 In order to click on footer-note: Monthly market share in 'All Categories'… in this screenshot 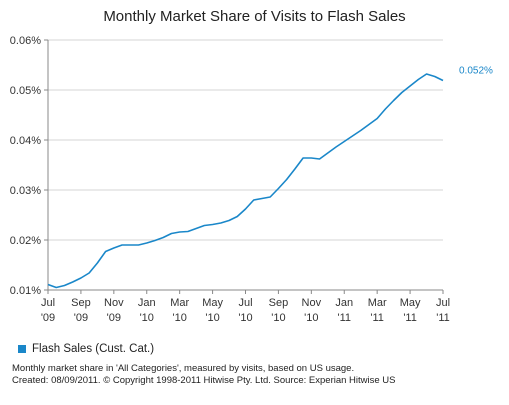, I will do `click(183, 368)`.